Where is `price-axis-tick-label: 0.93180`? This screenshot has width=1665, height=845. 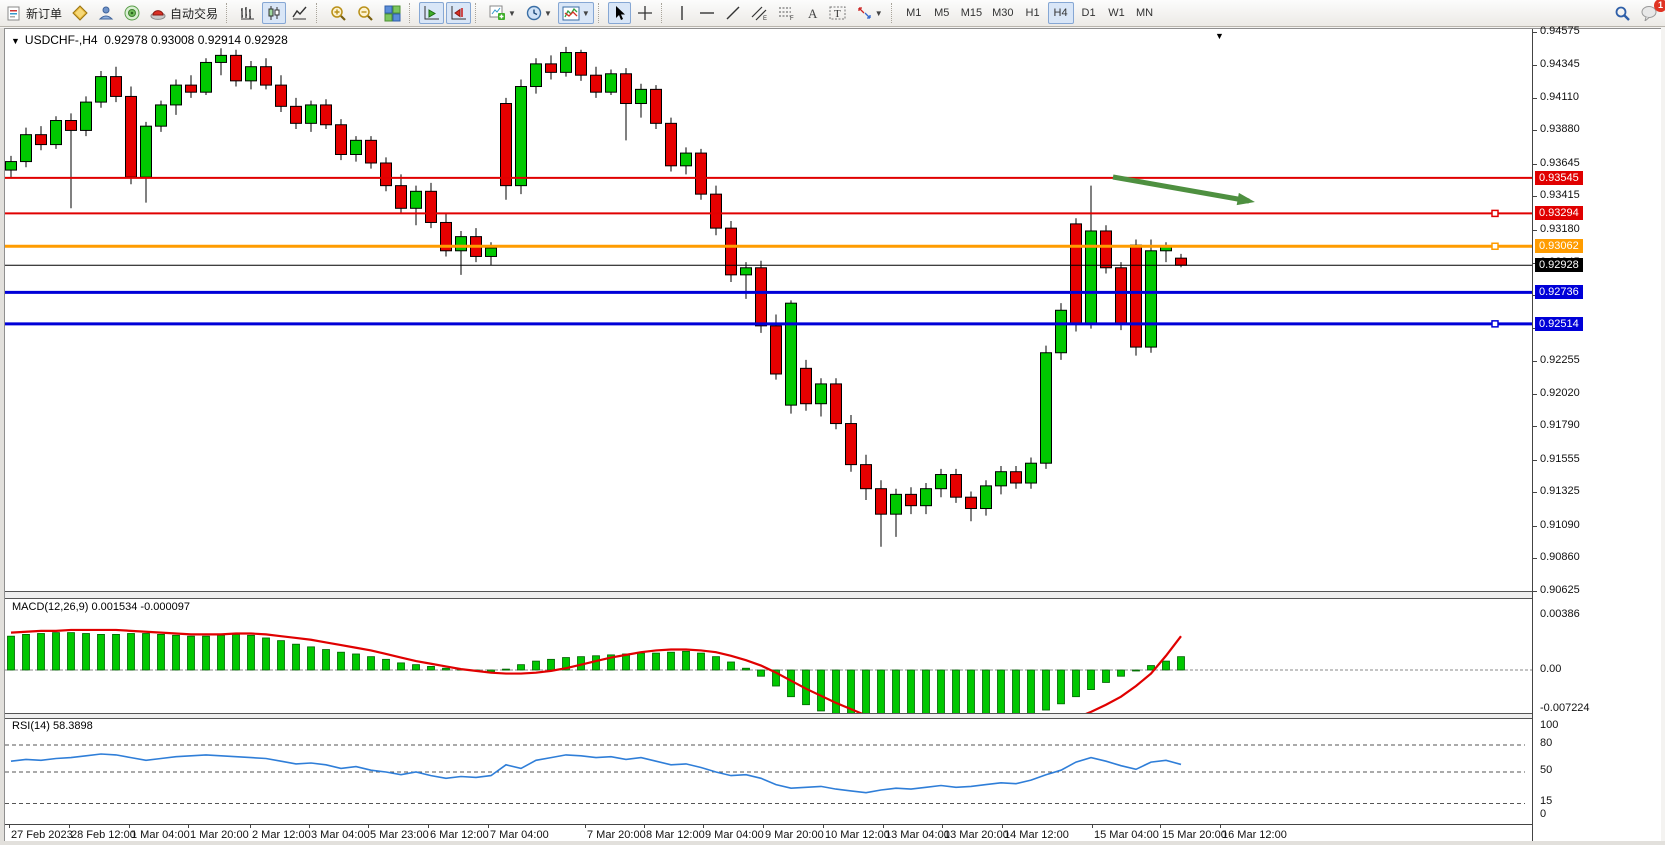 price-axis-tick-label: 0.93180 is located at coordinates (1560, 228).